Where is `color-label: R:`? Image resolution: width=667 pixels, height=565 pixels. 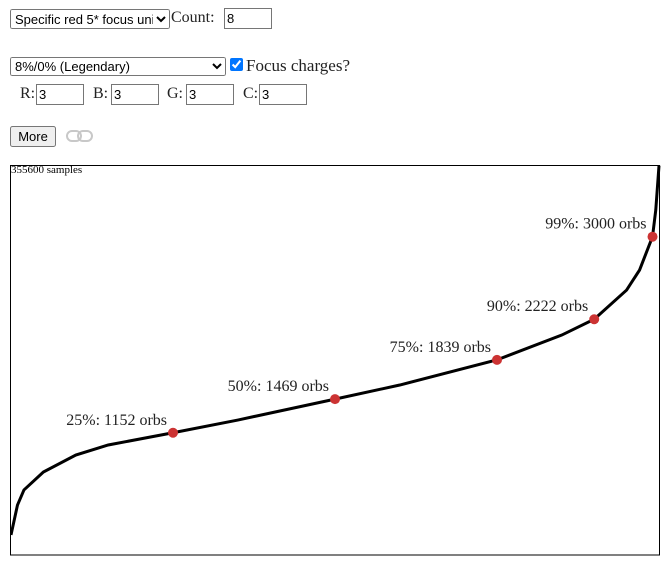
color-label: R: is located at coordinates (28, 93).